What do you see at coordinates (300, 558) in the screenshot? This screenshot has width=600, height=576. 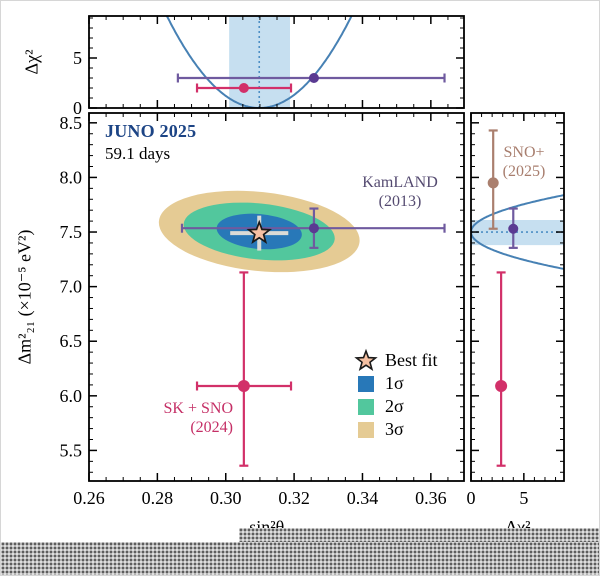 I see `gray-checker-band-full` at bounding box center [300, 558].